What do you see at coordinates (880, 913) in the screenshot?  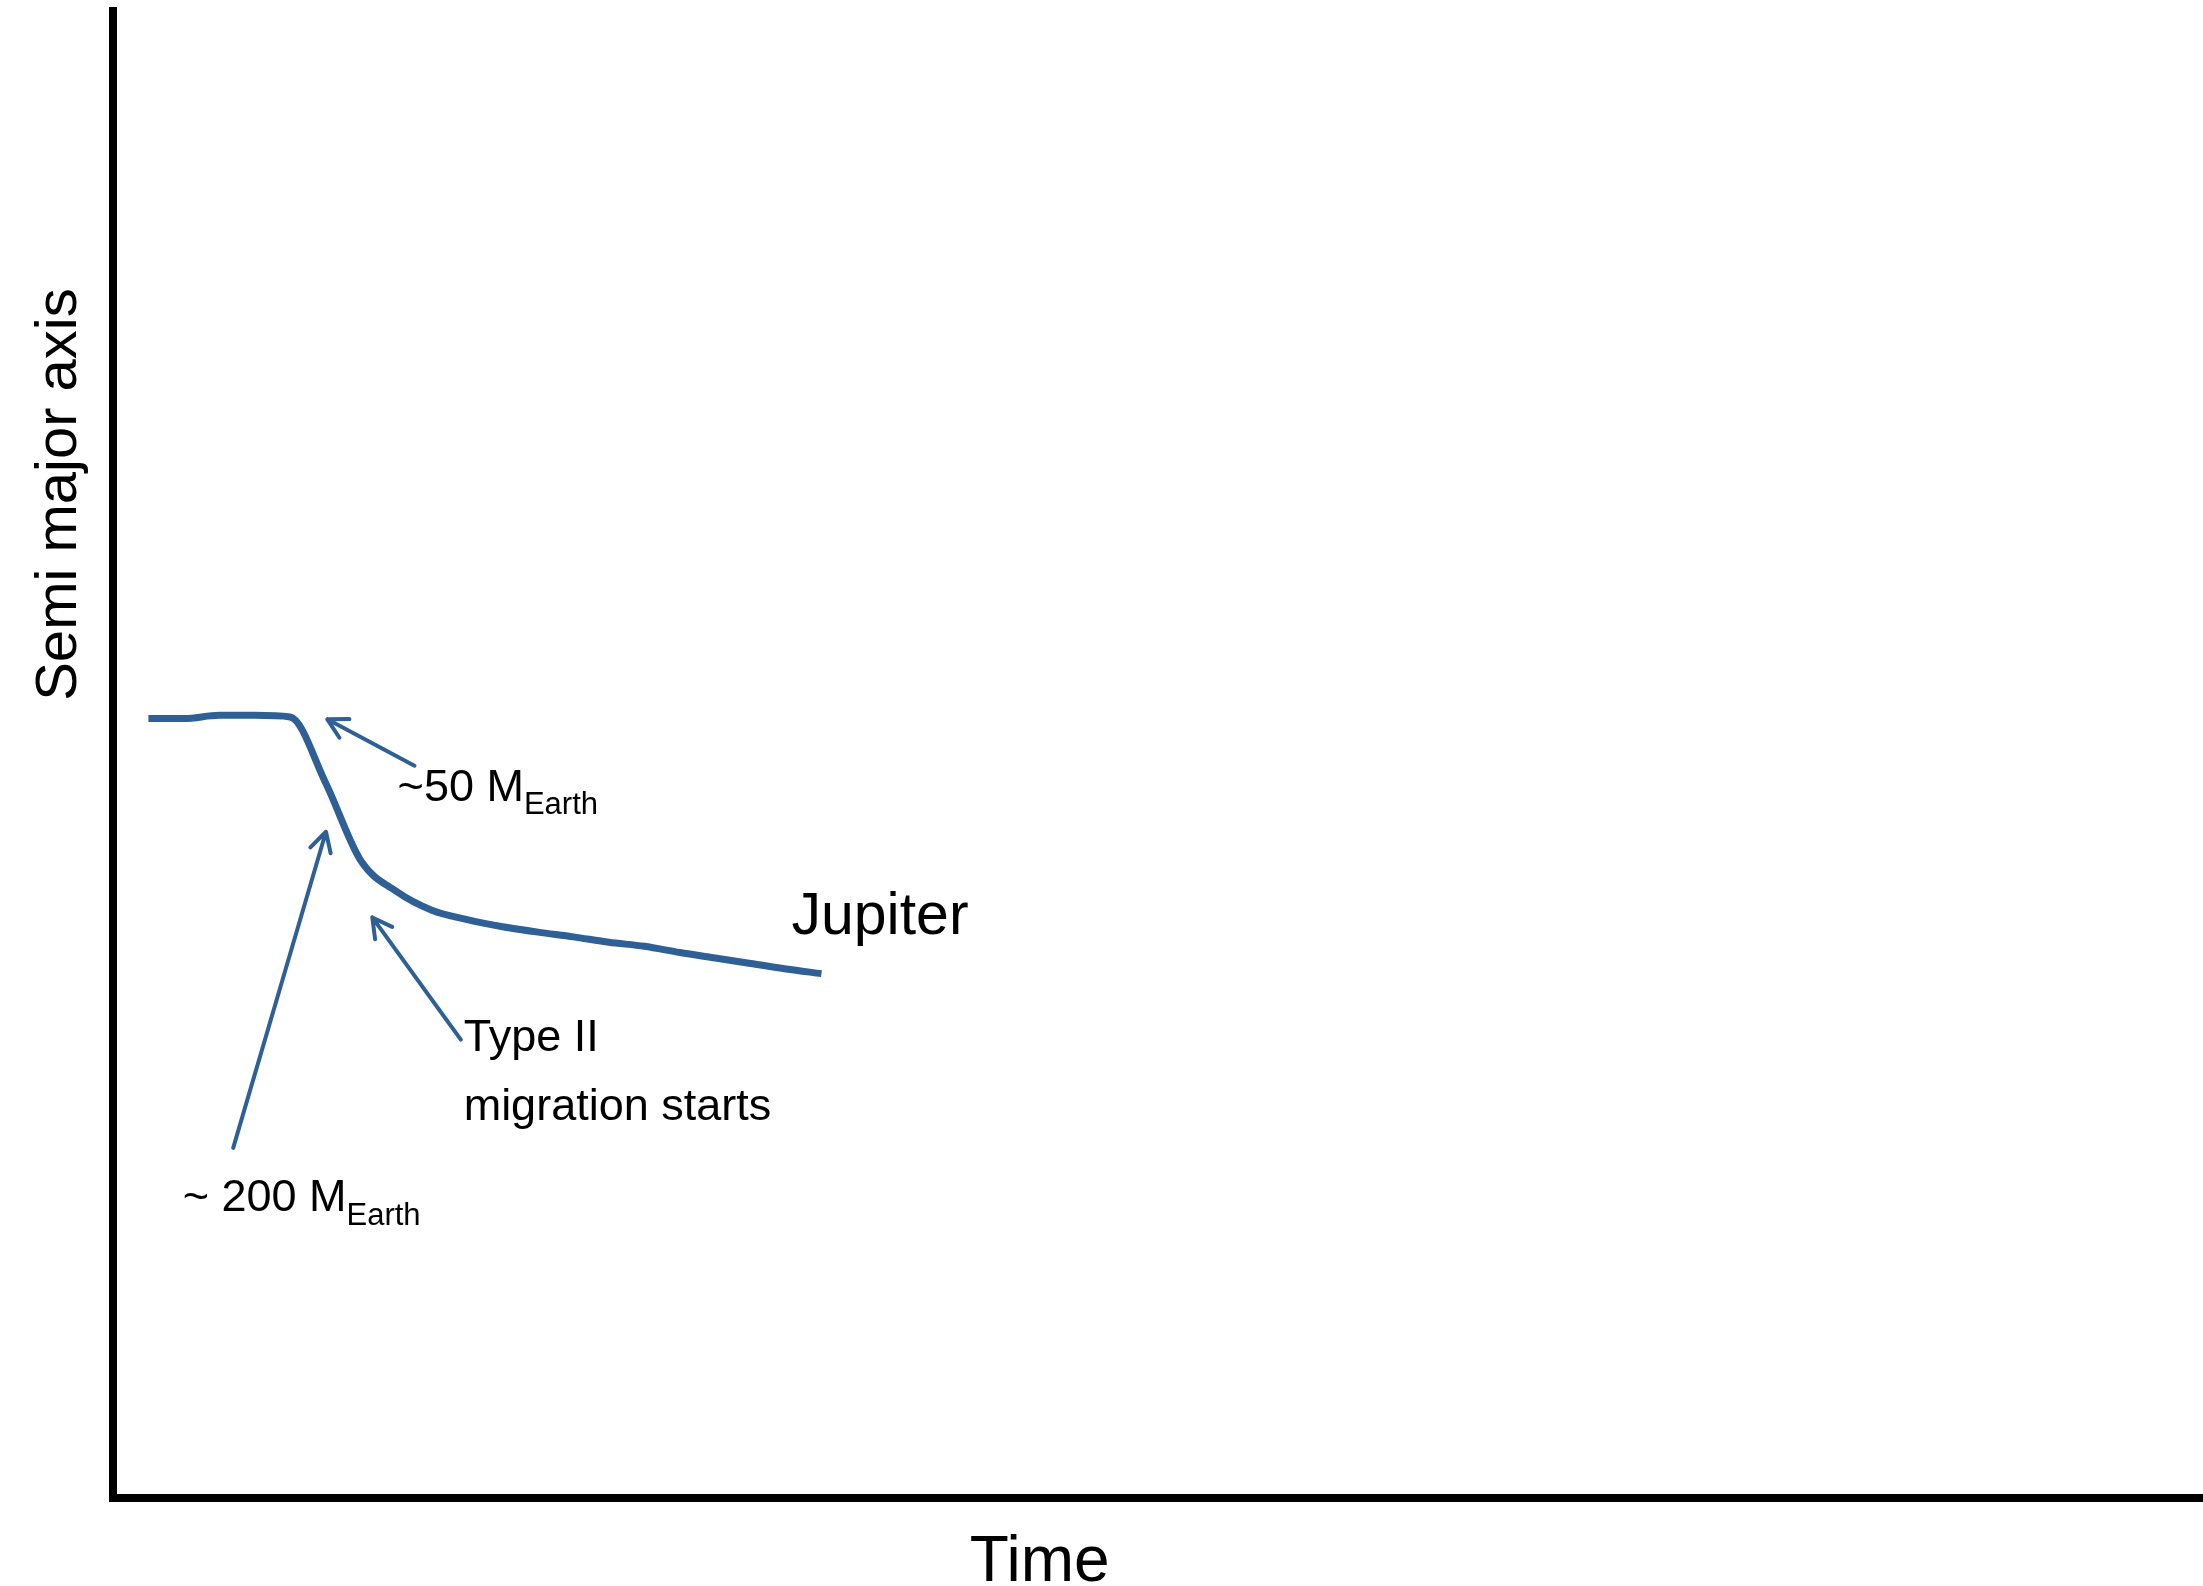 I see `series-label: Jupiter` at bounding box center [880, 913].